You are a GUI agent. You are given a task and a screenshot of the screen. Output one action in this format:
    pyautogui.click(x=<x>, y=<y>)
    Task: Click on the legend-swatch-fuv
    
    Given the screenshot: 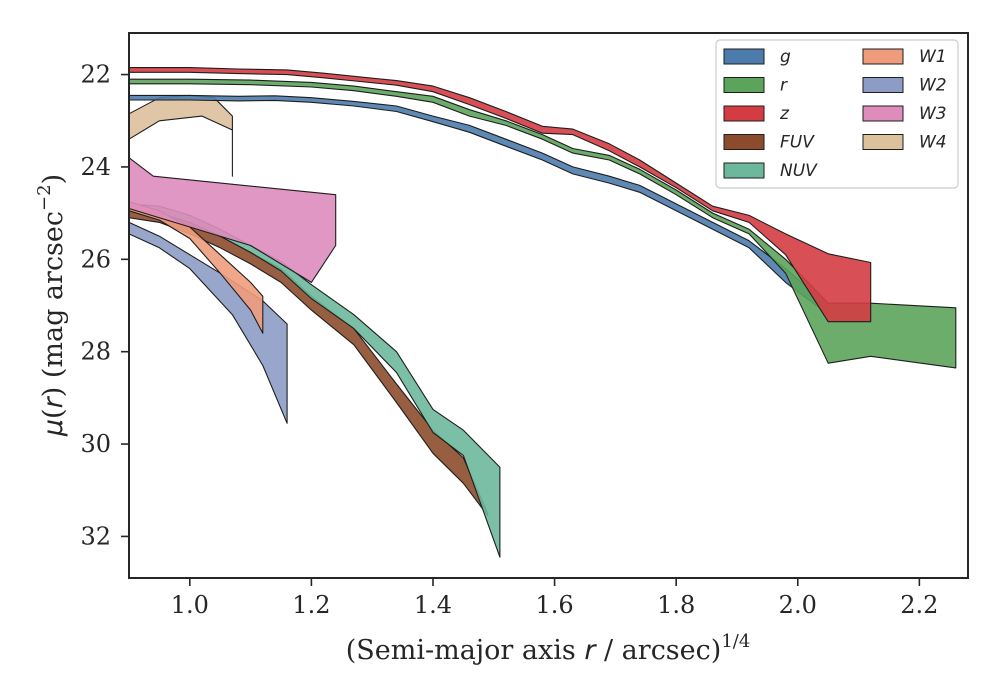 What is the action you would take?
    pyautogui.click(x=744, y=142)
    